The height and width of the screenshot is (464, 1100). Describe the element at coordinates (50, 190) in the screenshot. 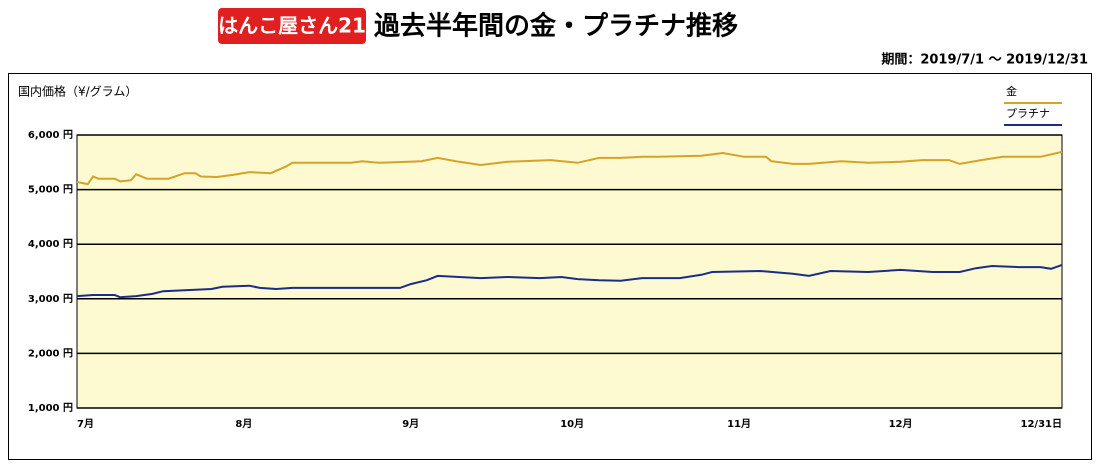

I see `y-tick-label: 5,000 円` at that location.